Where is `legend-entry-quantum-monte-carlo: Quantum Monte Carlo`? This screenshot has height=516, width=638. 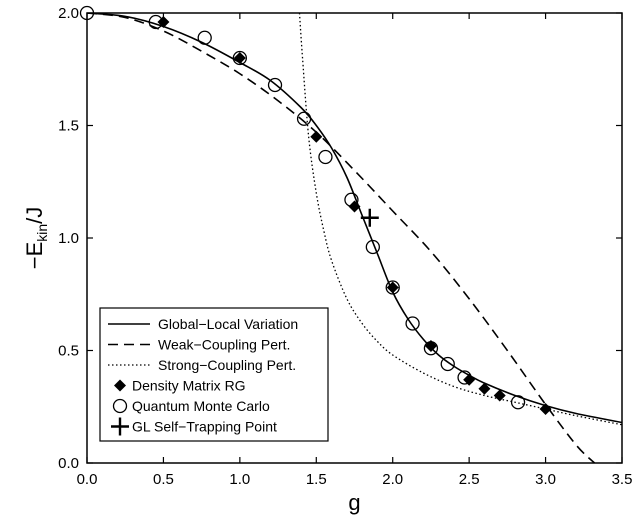 legend-entry-quantum-monte-carlo: Quantum Monte Carlo is located at coordinates (191, 406).